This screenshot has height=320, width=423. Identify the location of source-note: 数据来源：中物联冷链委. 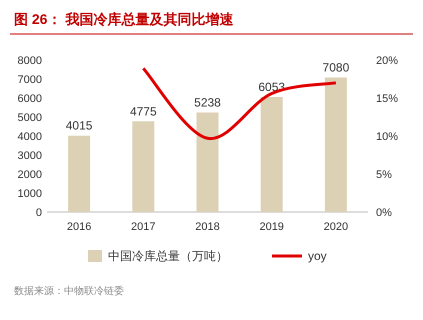
(69, 291).